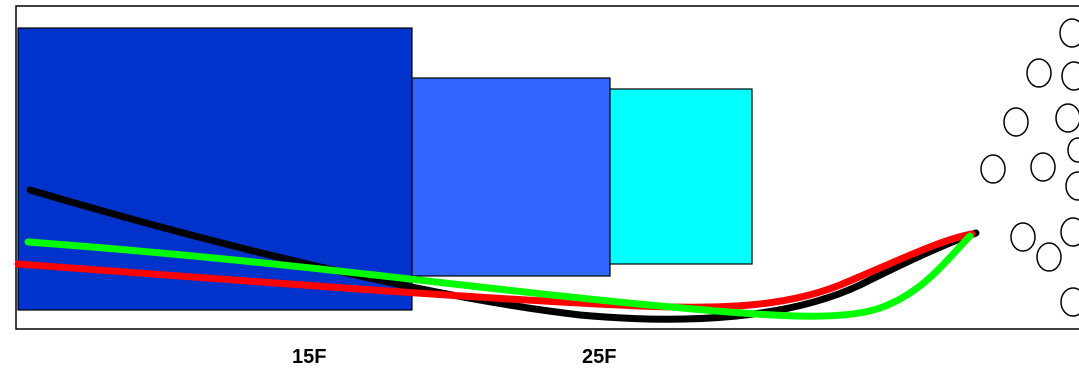 This screenshot has width=1079, height=372. I want to click on block-cyan, so click(681, 176).